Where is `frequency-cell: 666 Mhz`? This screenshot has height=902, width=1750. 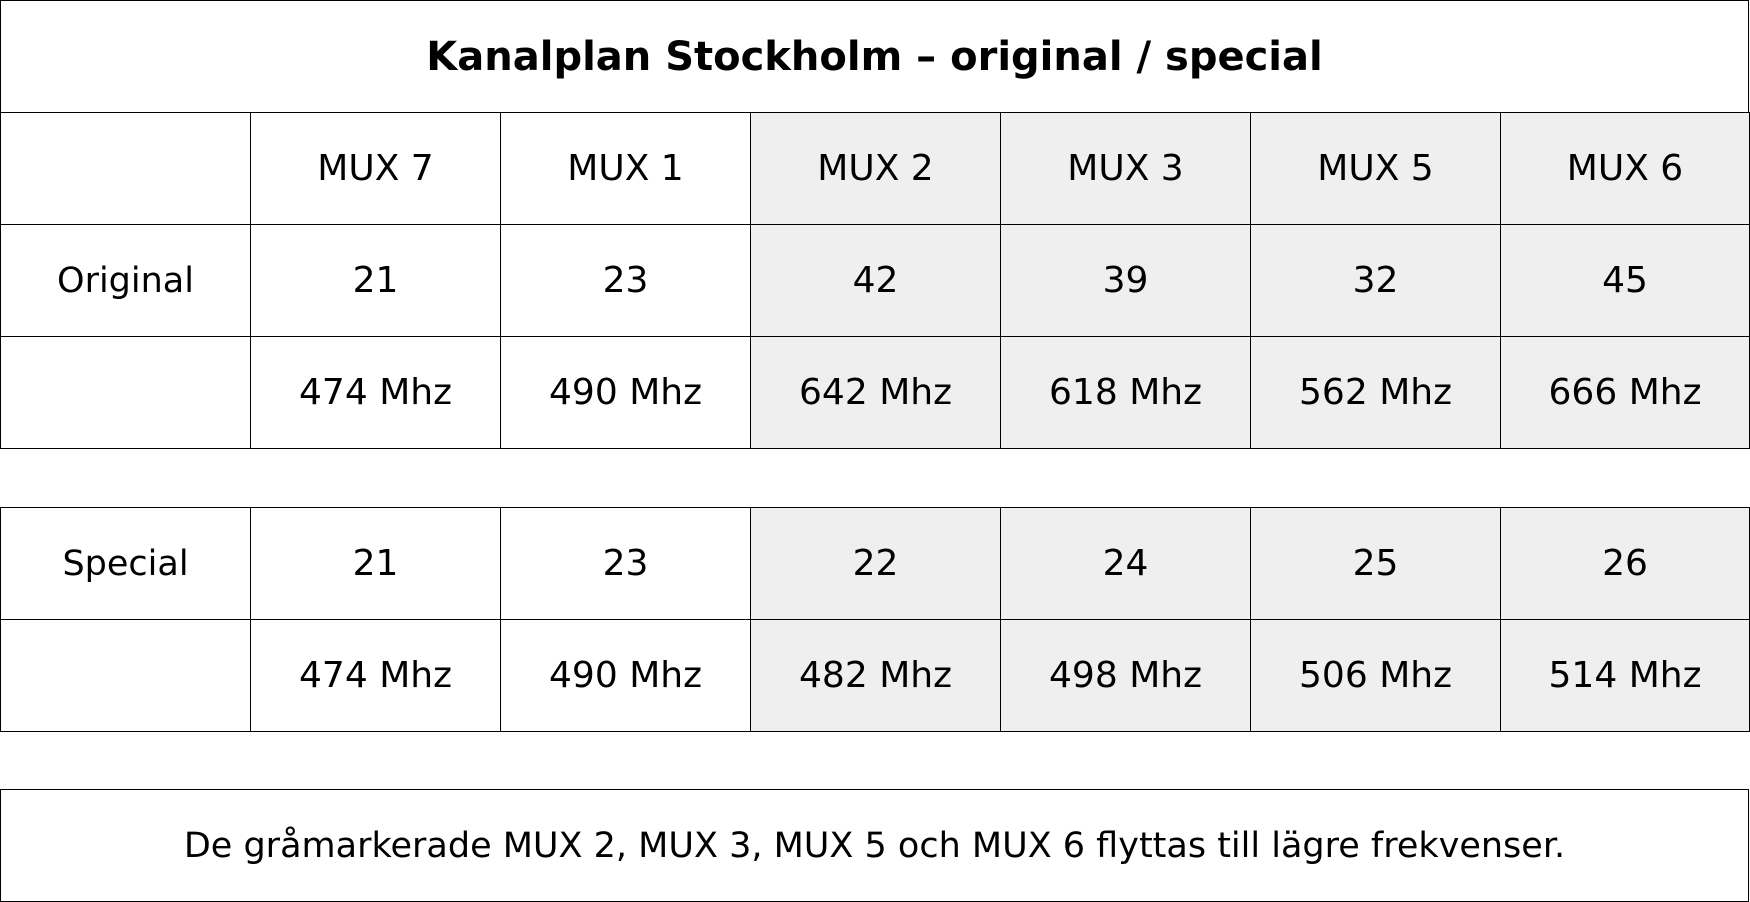 frequency-cell: 666 Mhz is located at coordinates (1625, 392).